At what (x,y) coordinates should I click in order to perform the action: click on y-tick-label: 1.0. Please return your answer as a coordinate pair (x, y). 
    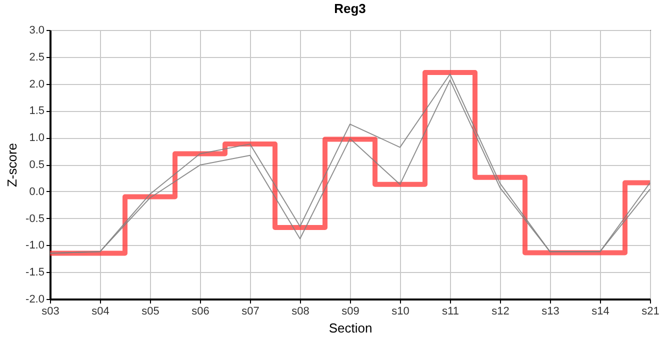
    Looking at the image, I should click on (36, 138).